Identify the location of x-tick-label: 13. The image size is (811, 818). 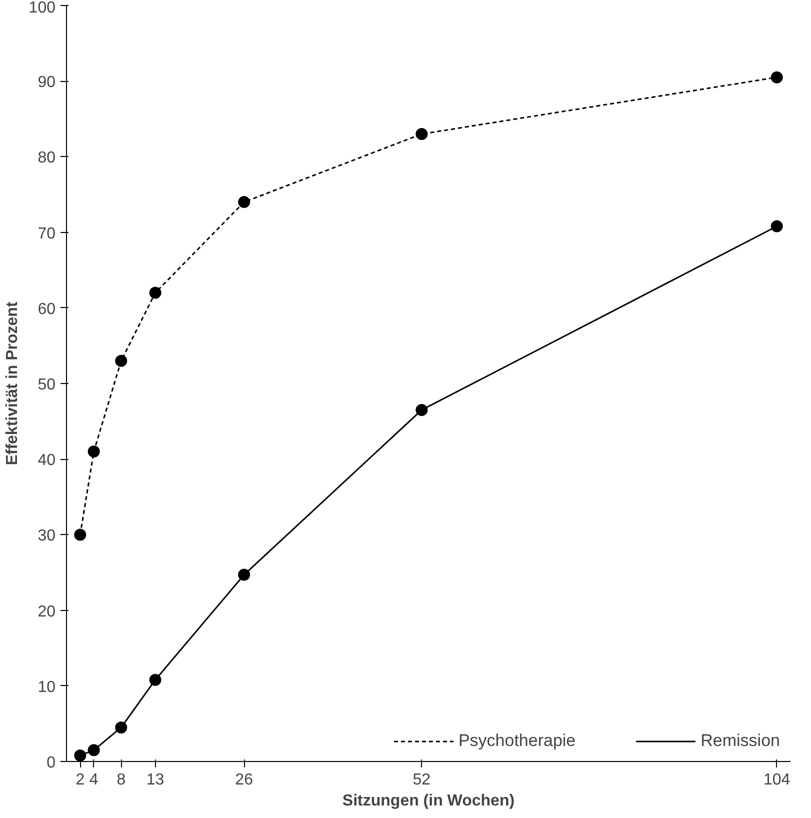
(155, 780).